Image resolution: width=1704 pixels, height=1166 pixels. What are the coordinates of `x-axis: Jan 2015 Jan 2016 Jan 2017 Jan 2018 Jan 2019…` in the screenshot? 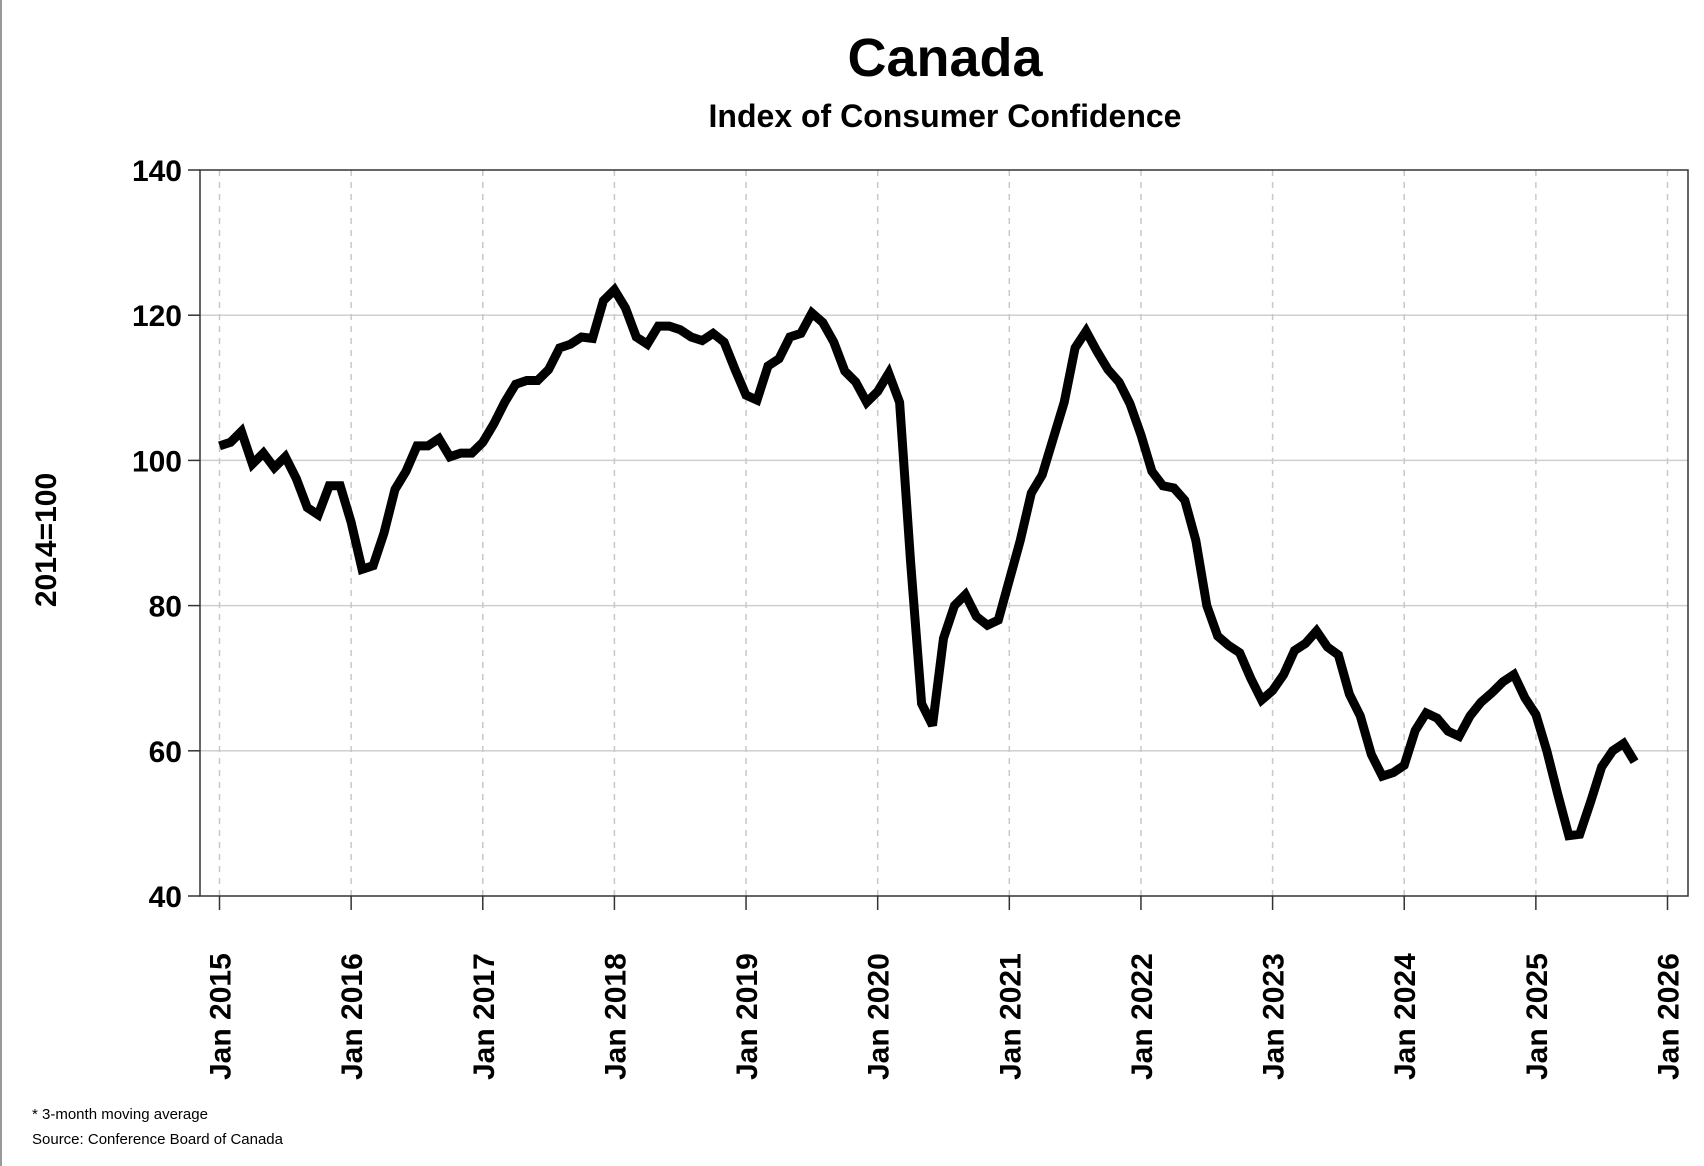 It's located at (945, 988).